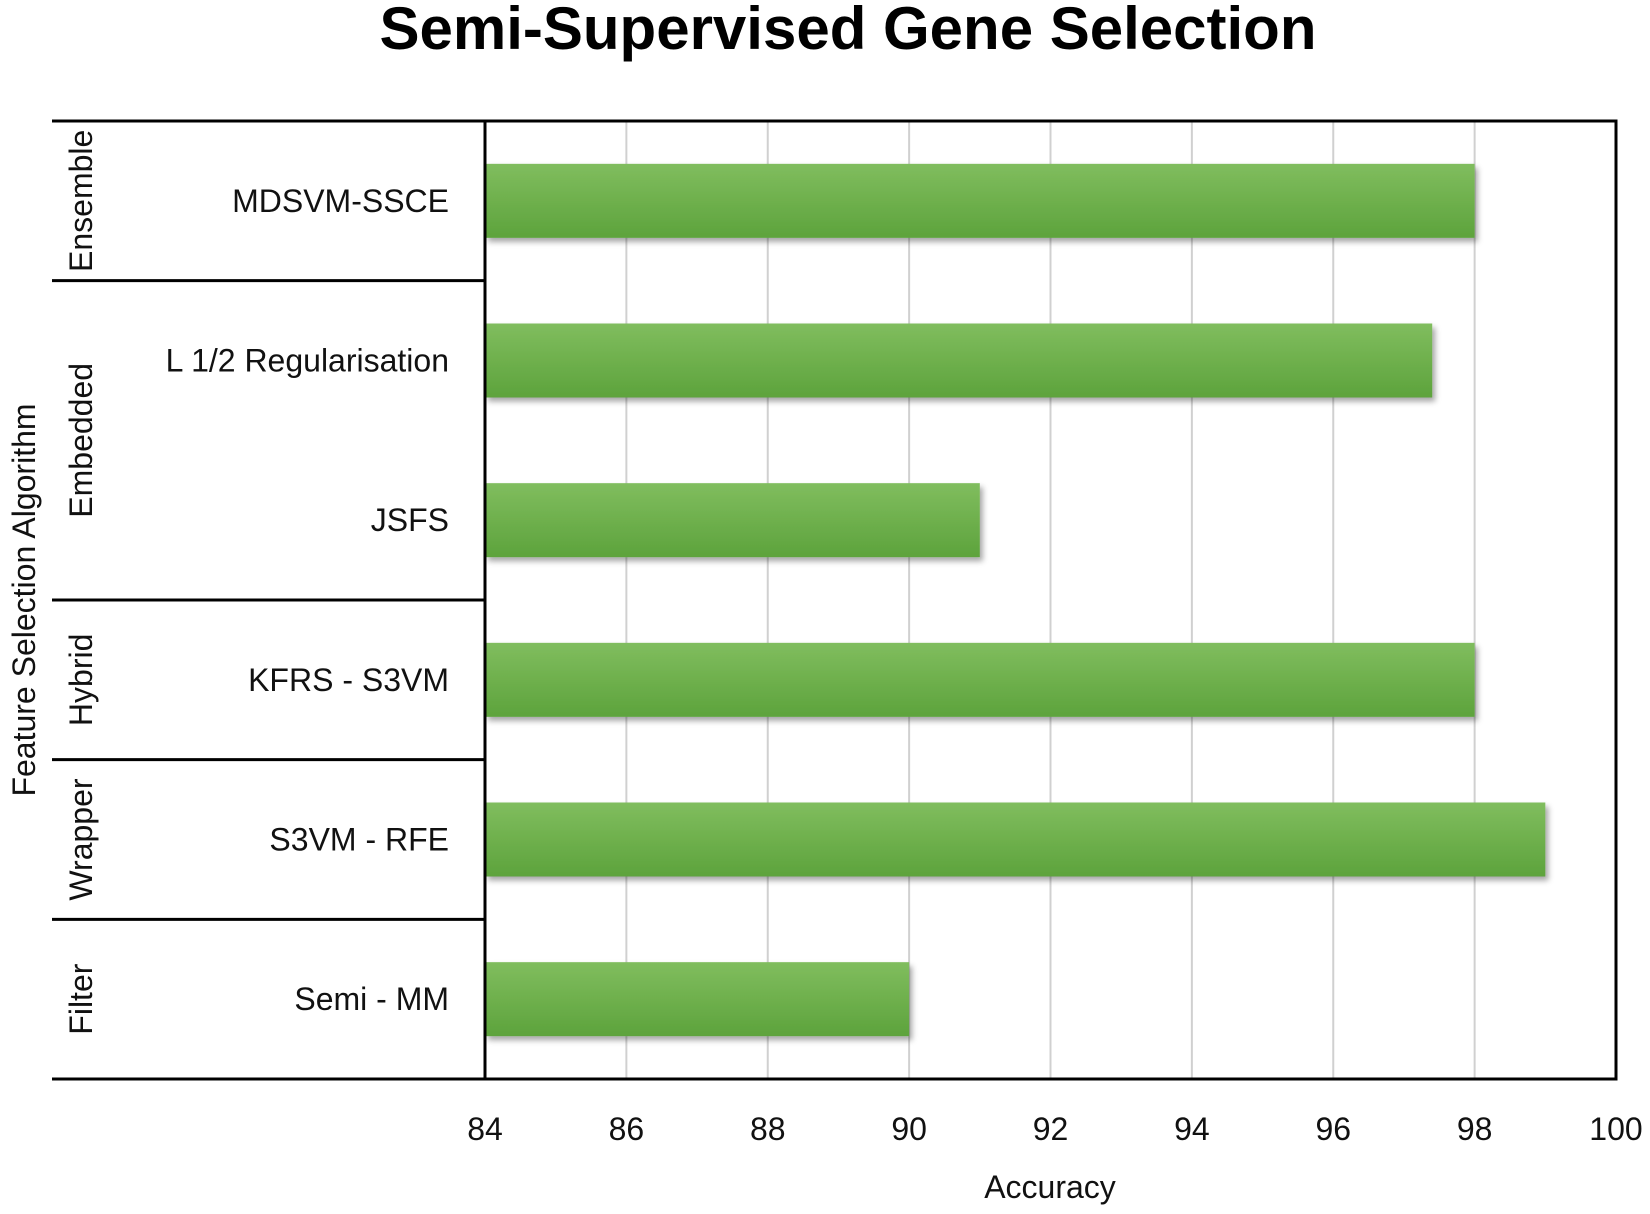 This screenshot has width=1650, height=1214. I want to click on x-tick-label: 92, so click(1051, 1129).